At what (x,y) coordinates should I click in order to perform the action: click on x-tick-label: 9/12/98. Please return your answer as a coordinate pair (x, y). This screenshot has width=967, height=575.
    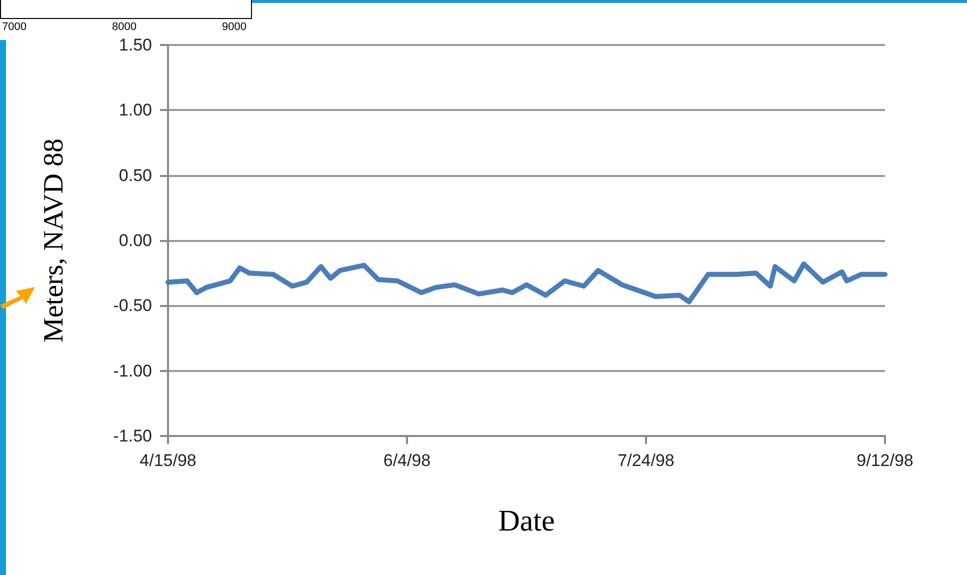
    Looking at the image, I should click on (885, 460).